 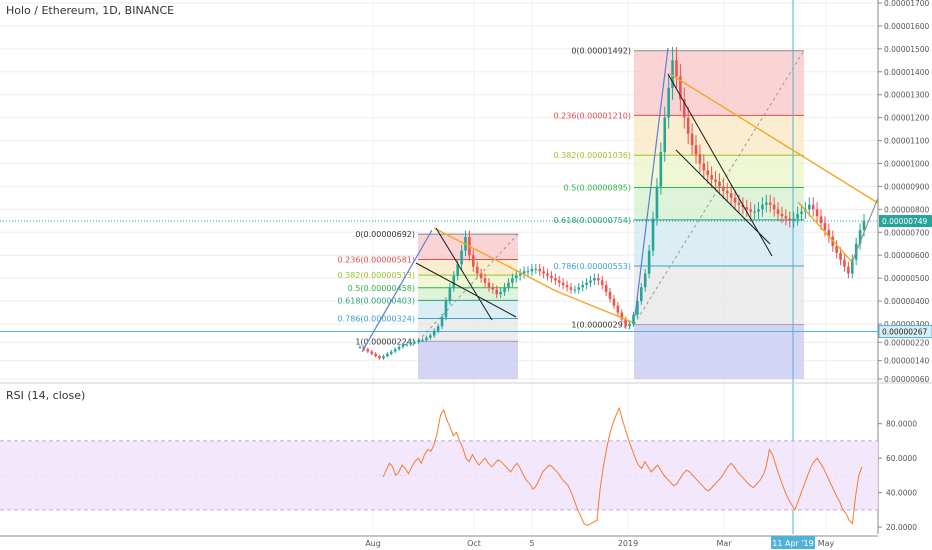 I want to click on price-tick-label: 0.00000140, so click(x=907, y=361).